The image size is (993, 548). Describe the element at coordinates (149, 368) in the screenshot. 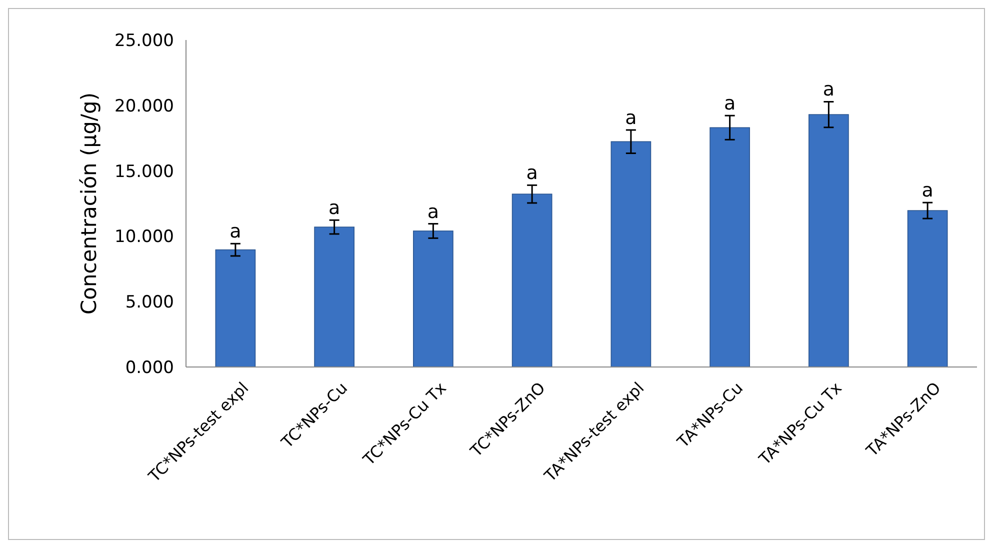

I see `y-tick-label: 0.000` at that location.